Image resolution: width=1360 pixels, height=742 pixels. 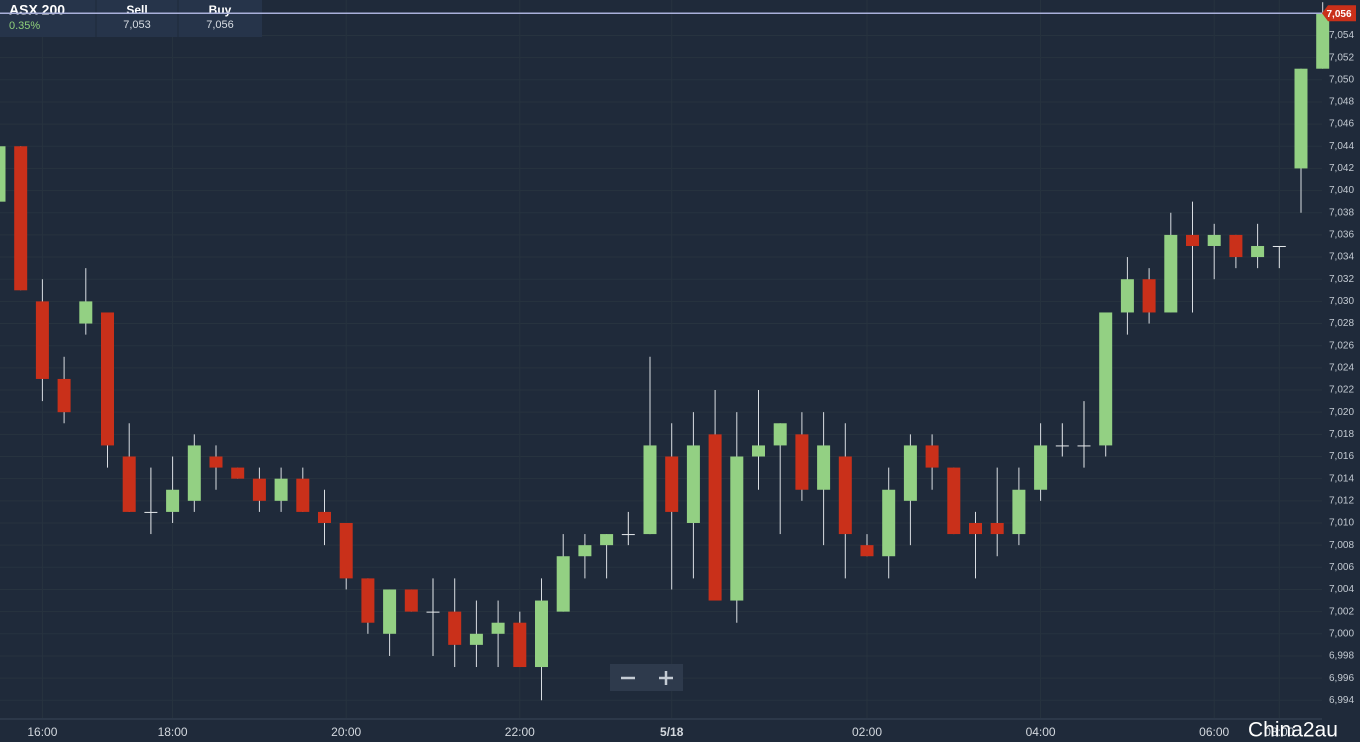 I want to click on y-tick-label: 7,008, so click(x=1341, y=545).